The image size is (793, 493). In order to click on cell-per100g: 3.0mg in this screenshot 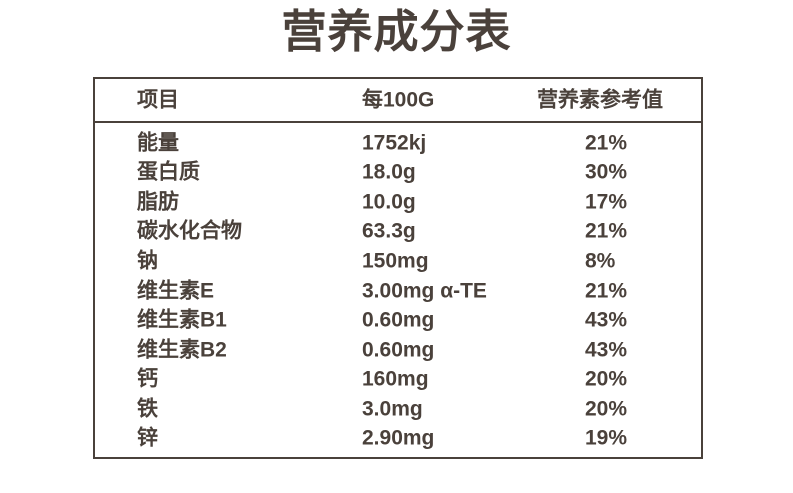, I will do `click(392, 409)`.